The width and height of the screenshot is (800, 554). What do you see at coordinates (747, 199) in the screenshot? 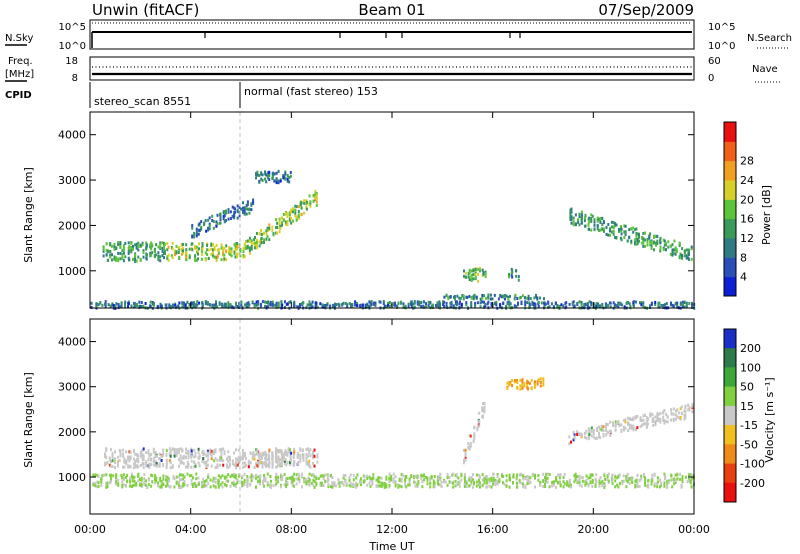
I see `colorbar-tick-label: 20` at bounding box center [747, 199].